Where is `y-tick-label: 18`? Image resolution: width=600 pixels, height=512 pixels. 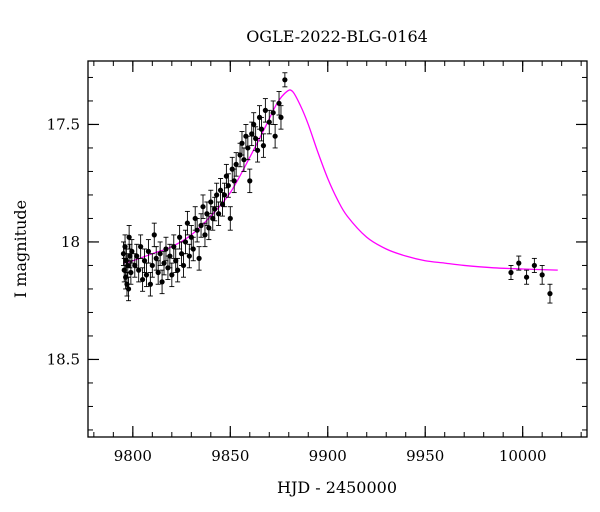
y-tick-label: 18 is located at coordinates (70, 242).